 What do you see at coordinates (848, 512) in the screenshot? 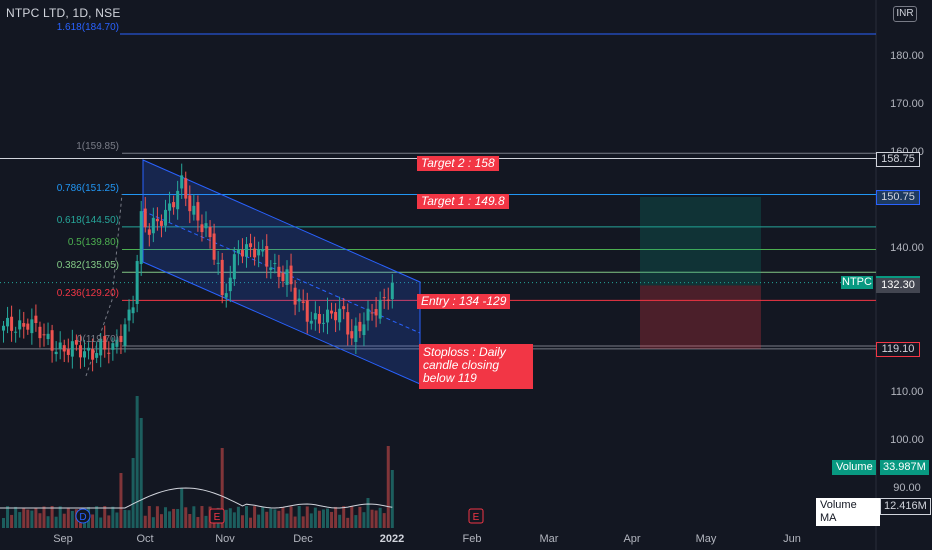
I see `volume-ma-label: Volume MA` at bounding box center [848, 512].